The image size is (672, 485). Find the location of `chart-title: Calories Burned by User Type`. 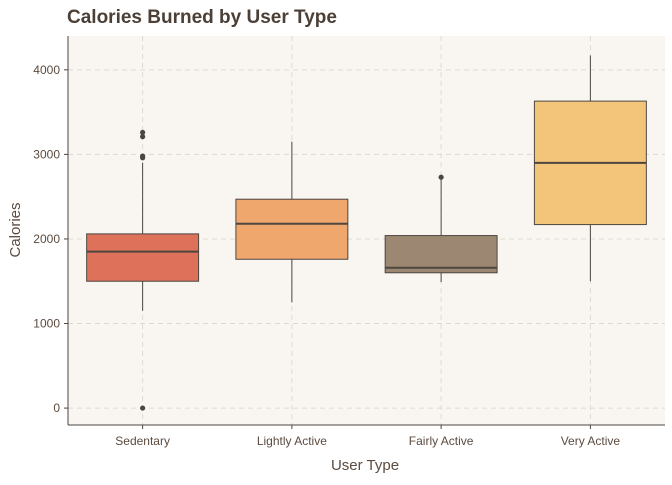

chart-title: Calories Burned by User Type is located at coordinates (202, 17).